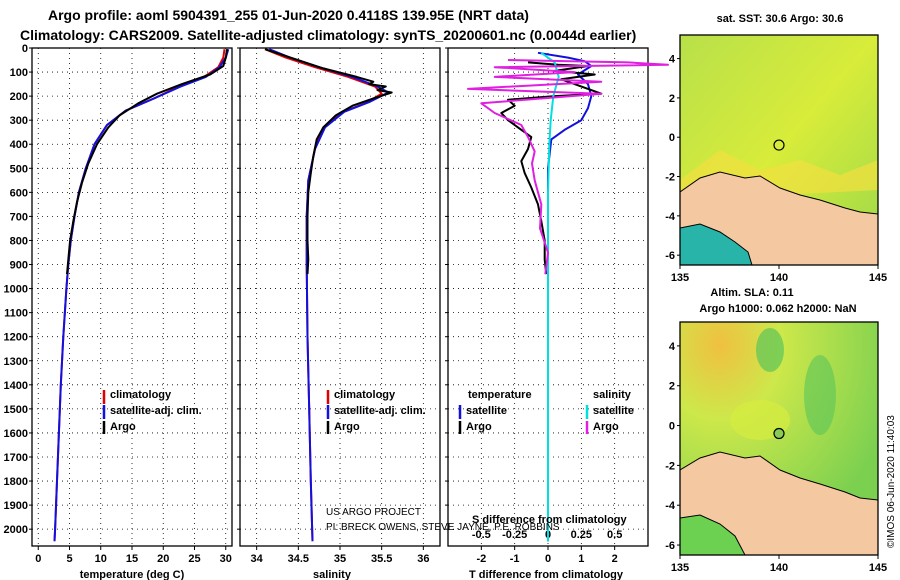  What do you see at coordinates (19, 266) in the screenshot?
I see `y-tick-label: 900` at bounding box center [19, 266].